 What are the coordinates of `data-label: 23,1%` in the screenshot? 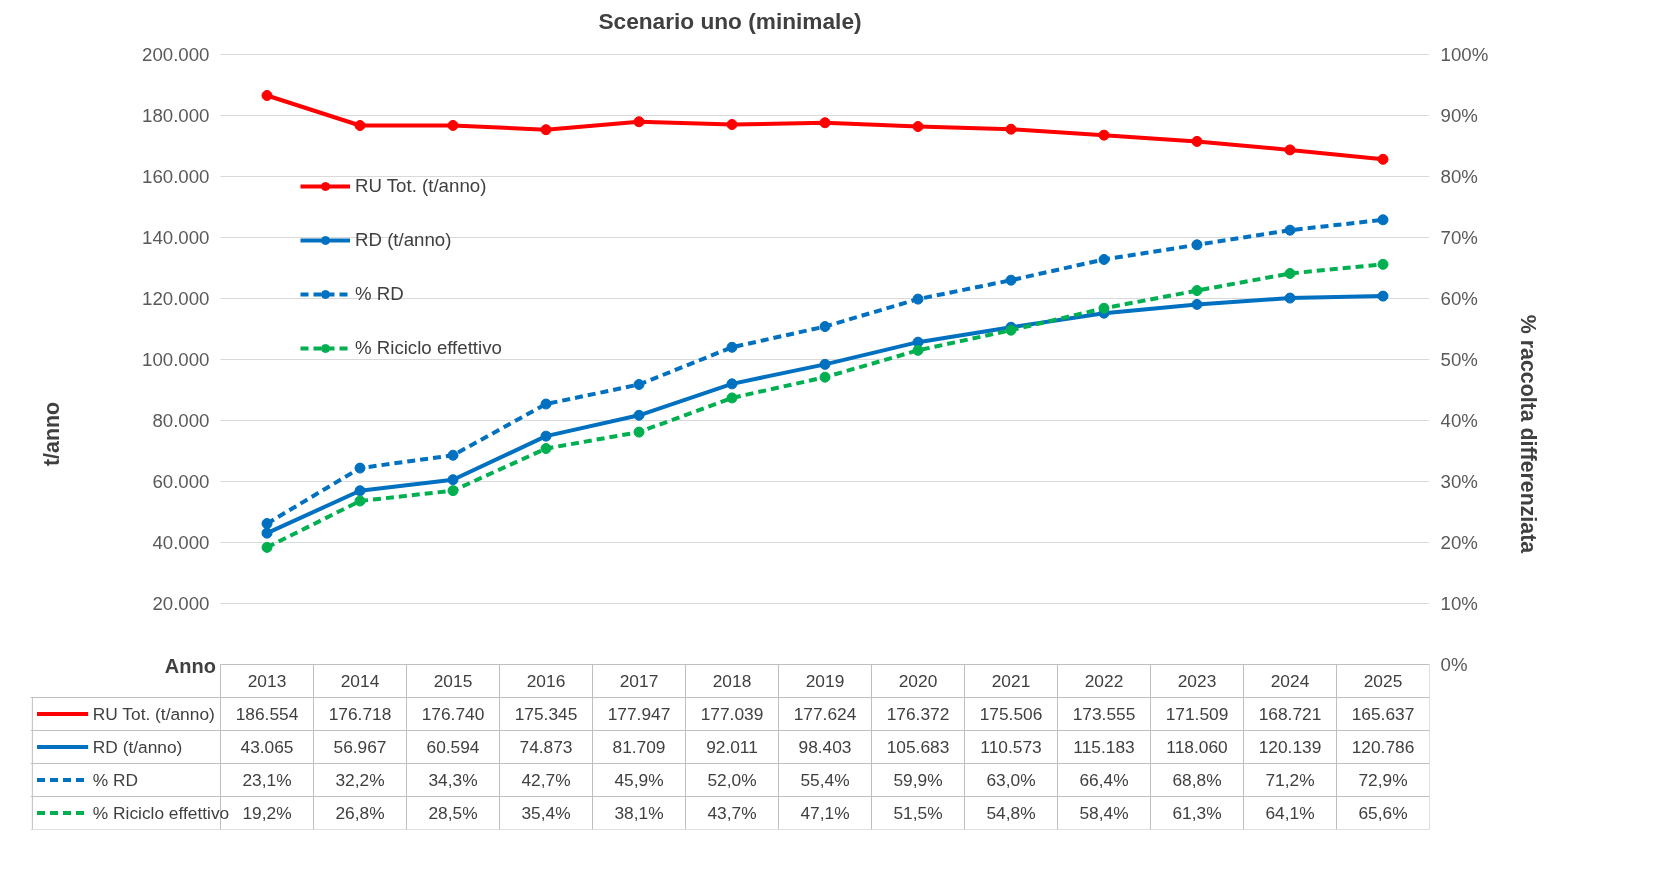 It's located at (267, 780).